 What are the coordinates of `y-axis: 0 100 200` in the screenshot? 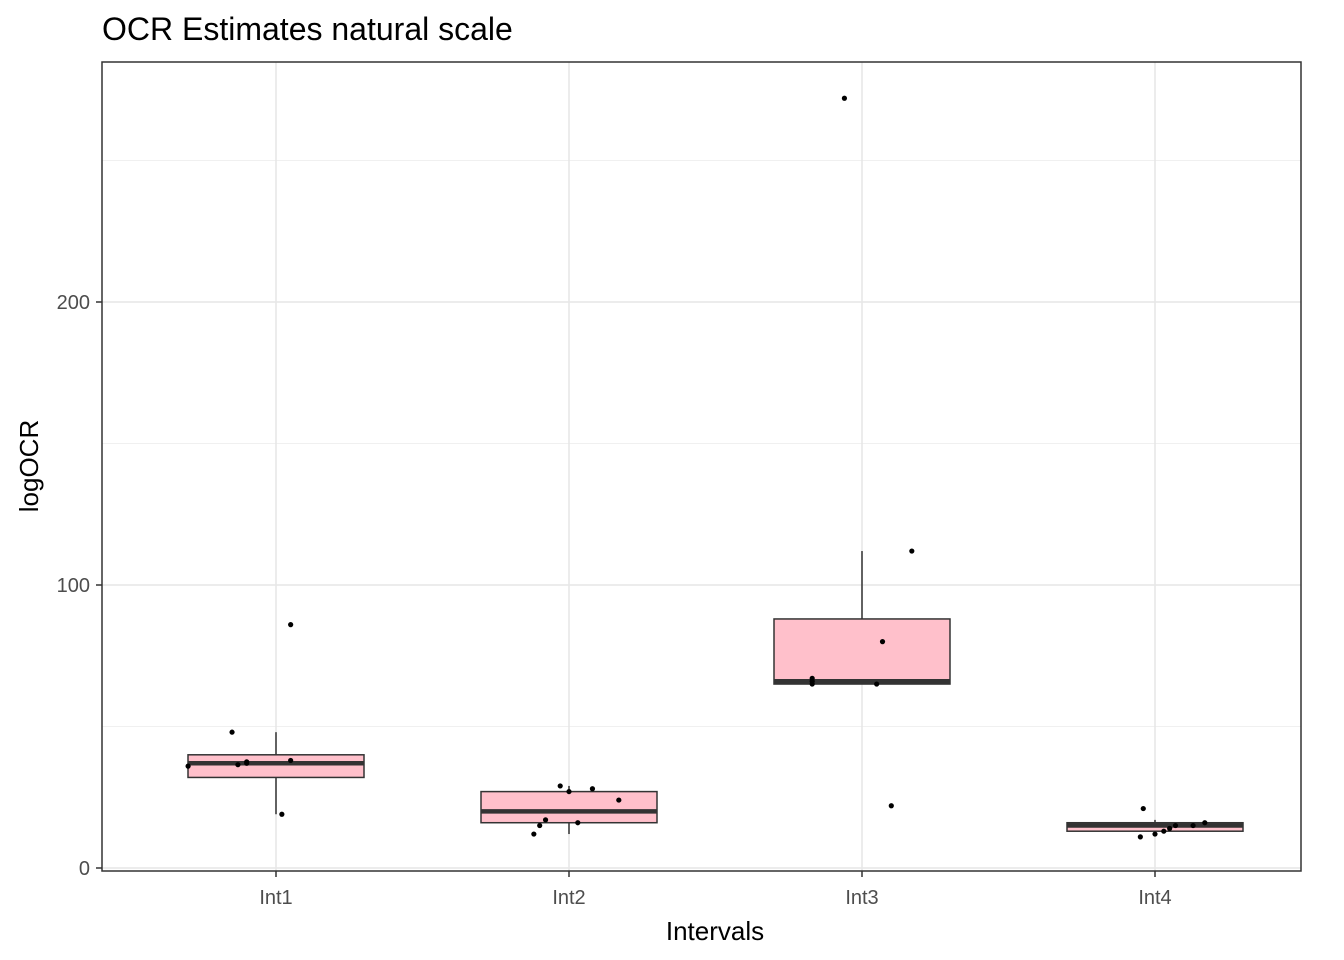 It's located at (79, 586).